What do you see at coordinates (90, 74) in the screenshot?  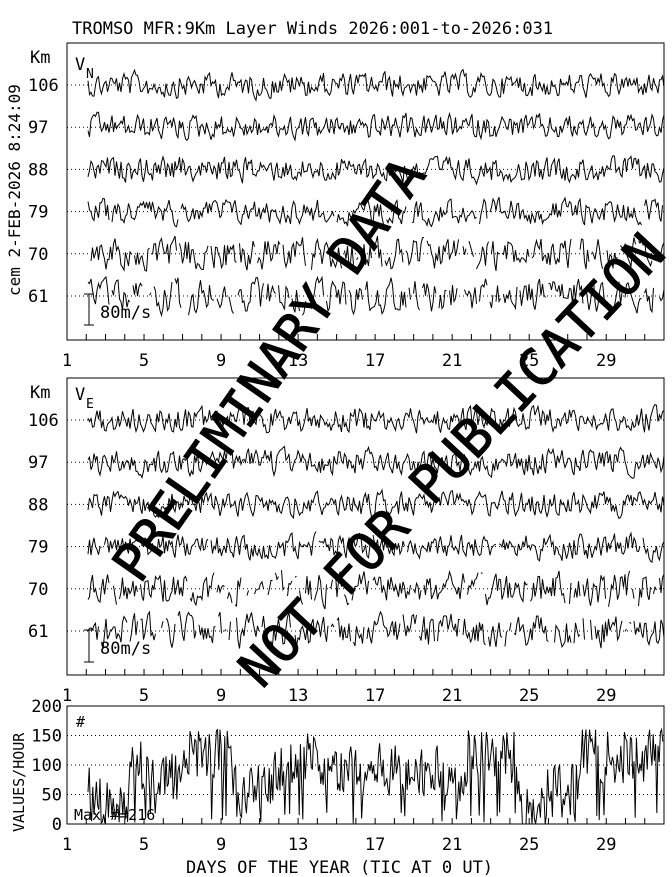 I see `north-wind-component-sub: N` at bounding box center [90, 74].